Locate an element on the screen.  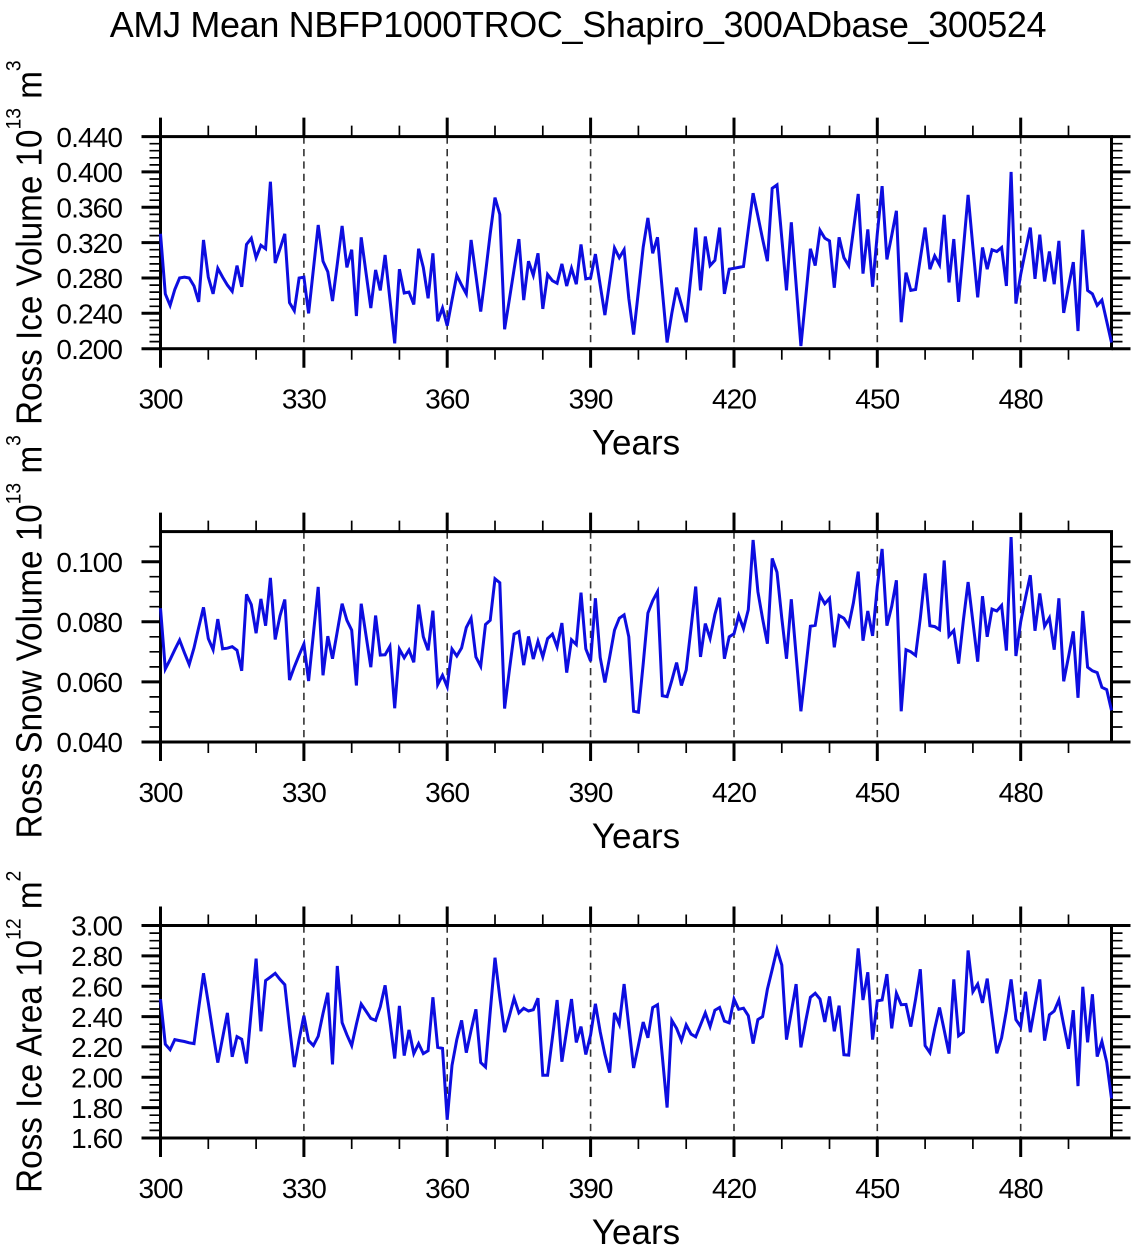
svg-text: 1.60 is located at coordinates (96, 1138).